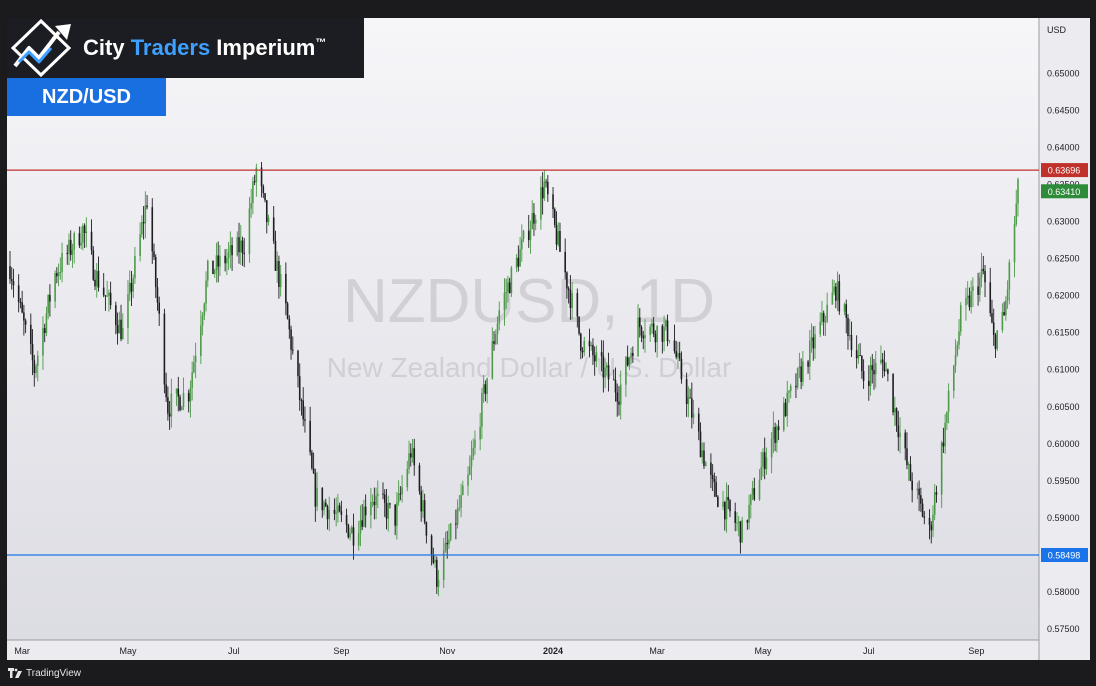 The image size is (1096, 686). What do you see at coordinates (321, 43) in the screenshot?
I see `trademark-symbol: ™` at bounding box center [321, 43].